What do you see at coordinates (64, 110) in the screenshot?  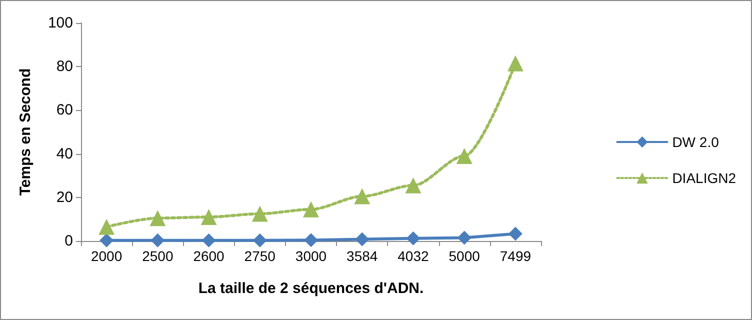 I see `y-tick-label: 60` at bounding box center [64, 110].